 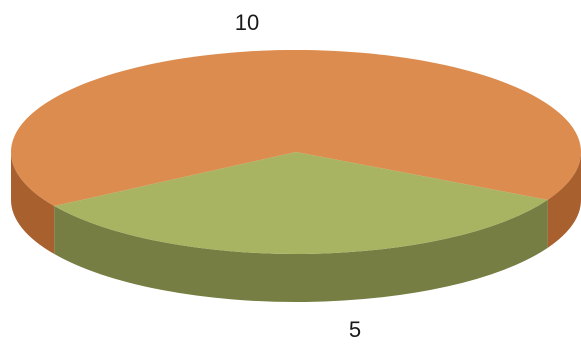 I want to click on data-label-slice-1: 10, so click(x=247, y=22).